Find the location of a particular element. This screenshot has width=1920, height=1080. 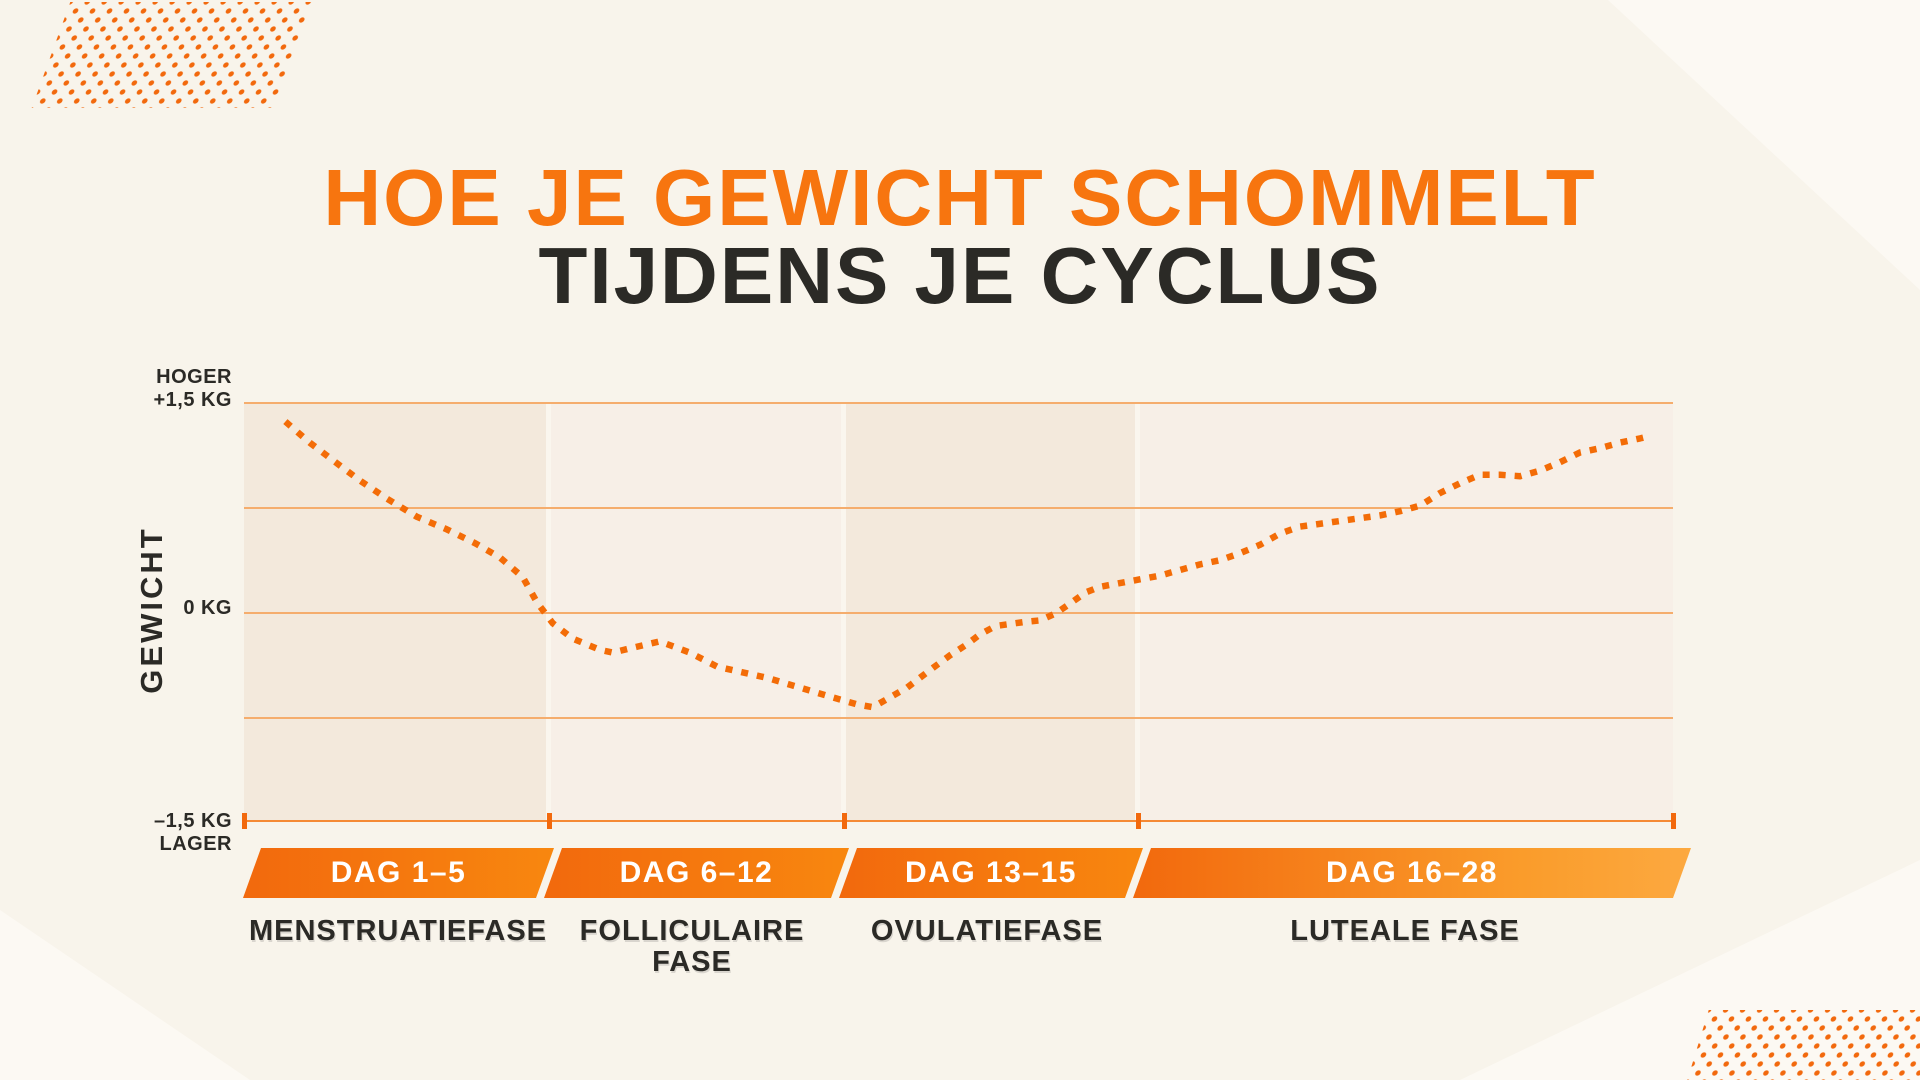

x-axis-tick-day28 is located at coordinates (1673, 821).